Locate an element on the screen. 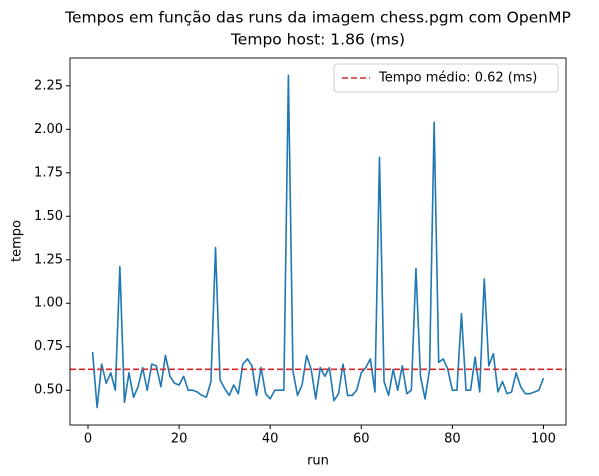  y-tick-label: 0.75 is located at coordinates (48, 346).